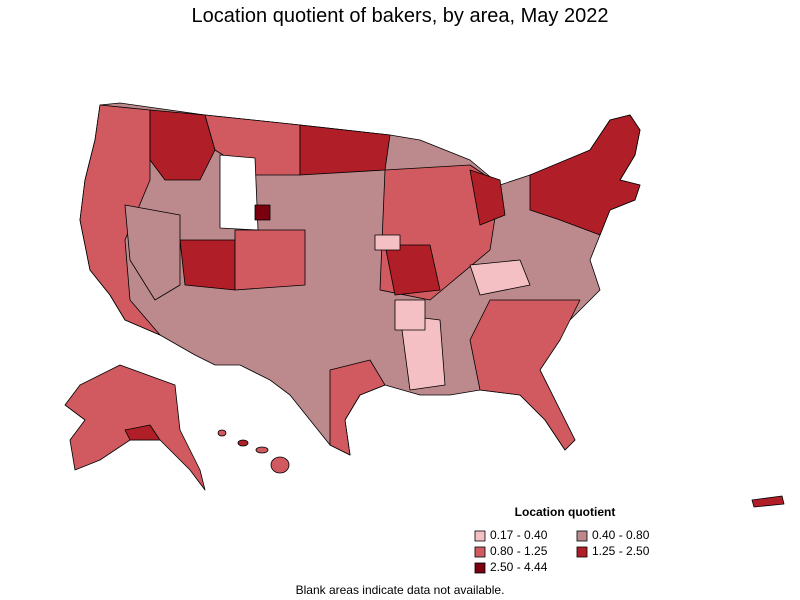 This screenshot has width=800, height=600. I want to click on region-montana, so click(252, 145).